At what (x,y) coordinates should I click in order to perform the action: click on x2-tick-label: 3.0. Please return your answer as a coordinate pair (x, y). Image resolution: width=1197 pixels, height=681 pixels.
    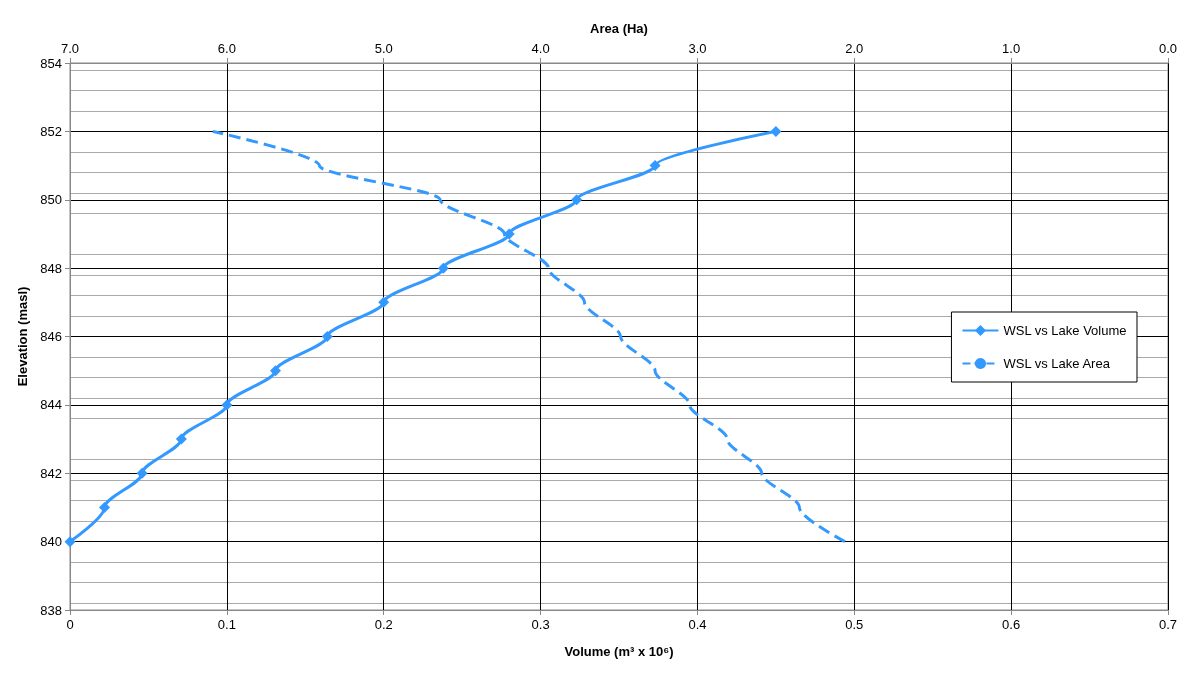
    Looking at the image, I should click on (697, 48).